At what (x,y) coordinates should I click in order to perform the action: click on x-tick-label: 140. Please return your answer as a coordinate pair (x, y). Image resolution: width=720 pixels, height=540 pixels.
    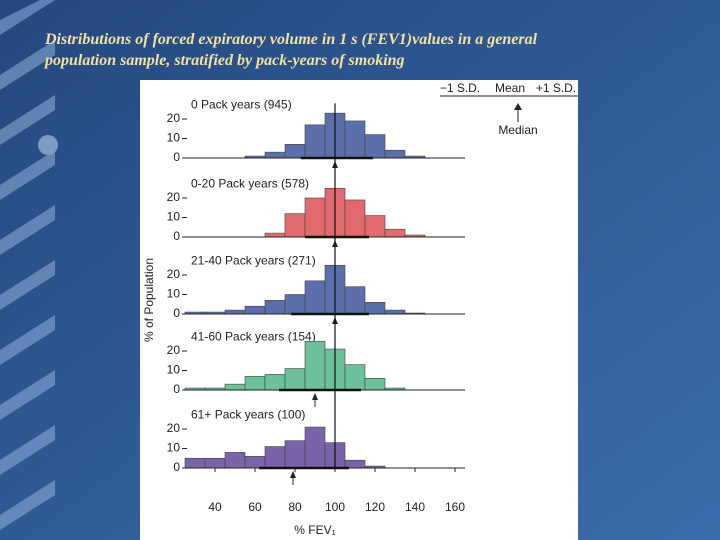
    Looking at the image, I should click on (415, 507).